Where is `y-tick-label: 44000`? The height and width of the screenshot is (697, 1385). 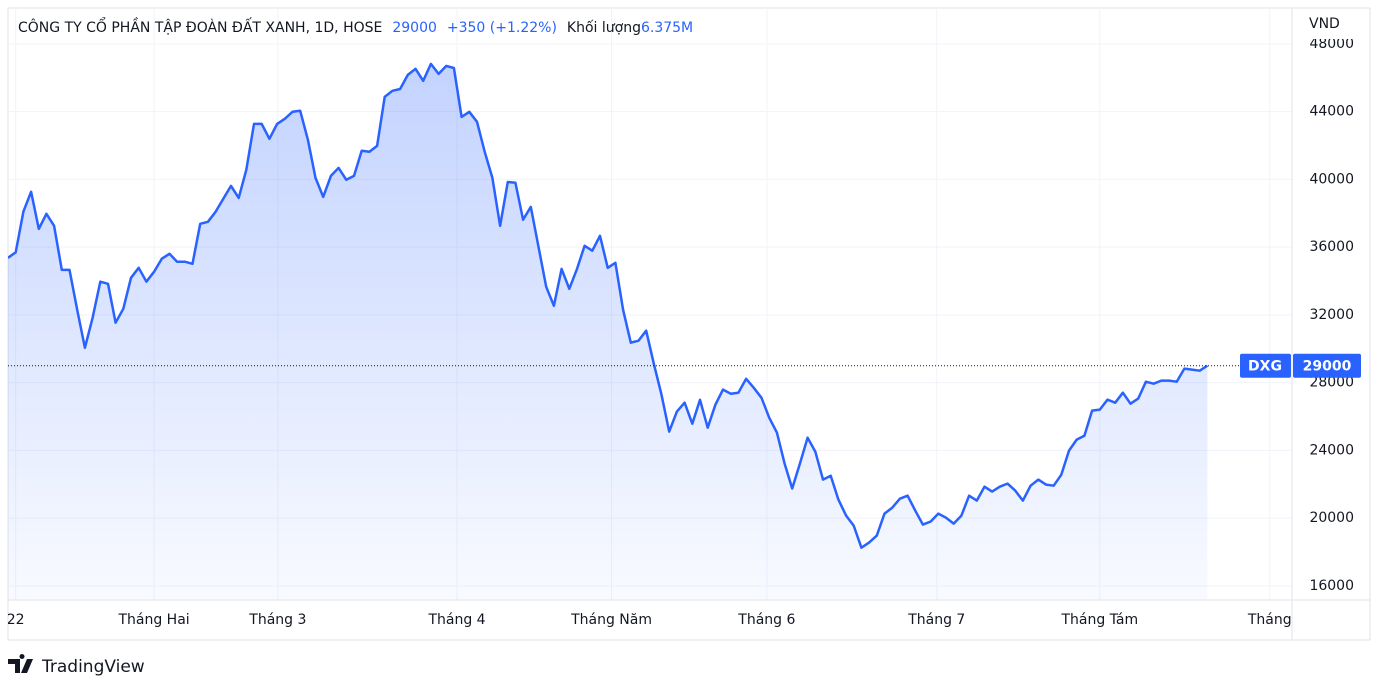 y-tick-label: 44000 is located at coordinates (1331, 112).